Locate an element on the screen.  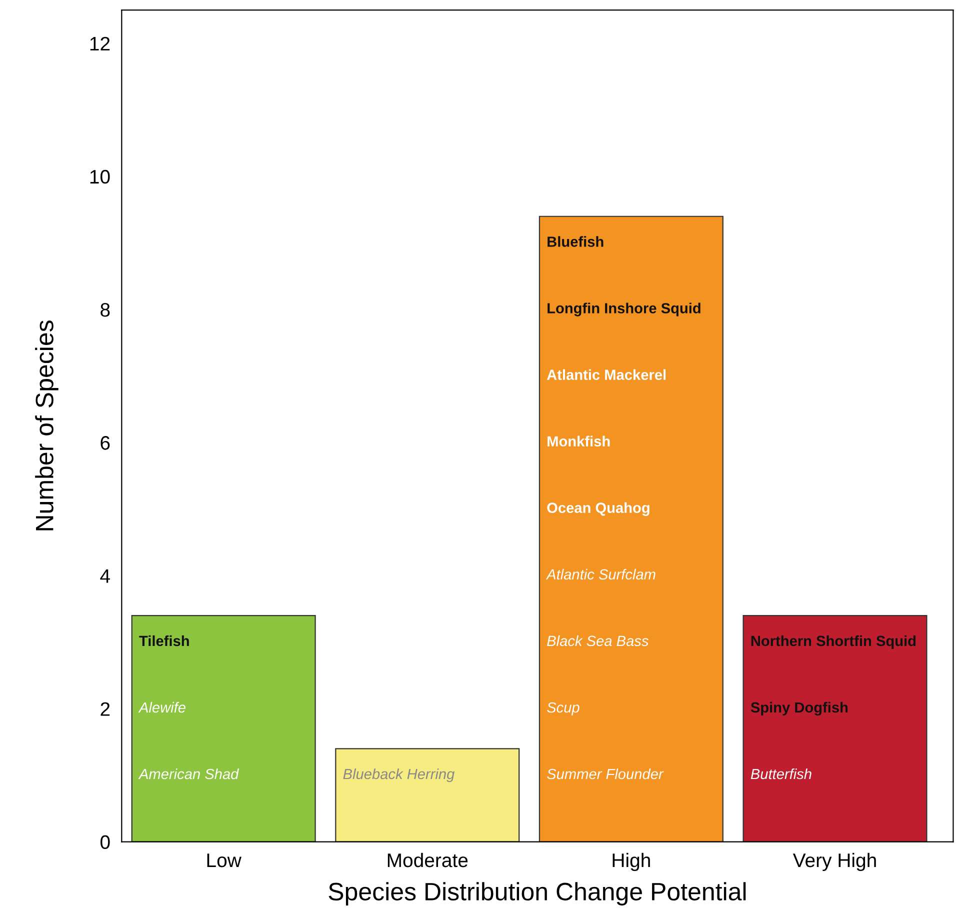
annotation: Atlantic Surfclam is located at coordinates (601, 574).